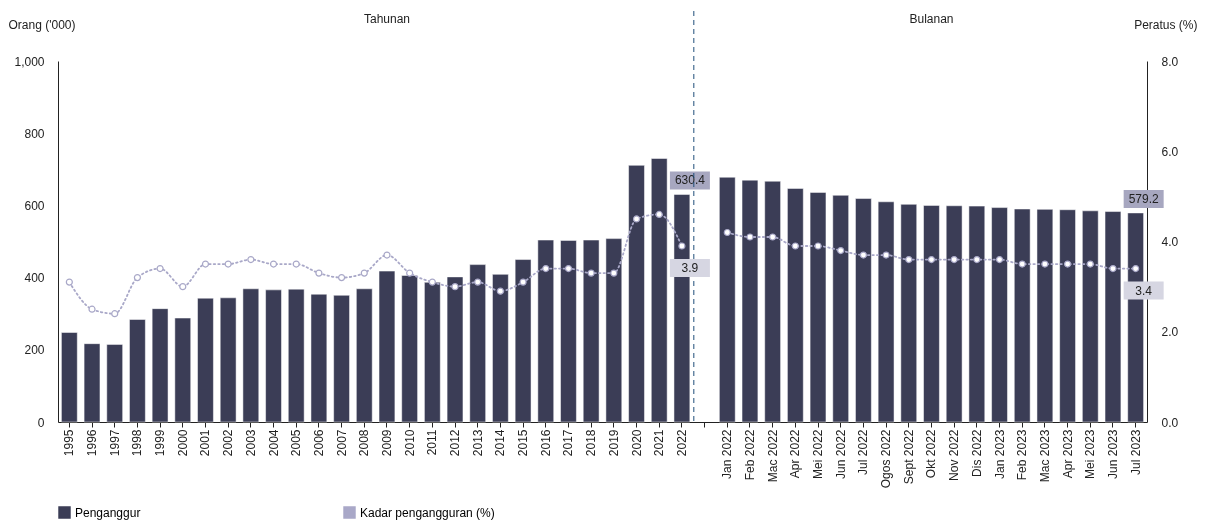 This screenshot has height=525, width=1211. What do you see at coordinates (772, 456) in the screenshot?
I see `x-tick-label: Mac 2022` at bounding box center [772, 456].